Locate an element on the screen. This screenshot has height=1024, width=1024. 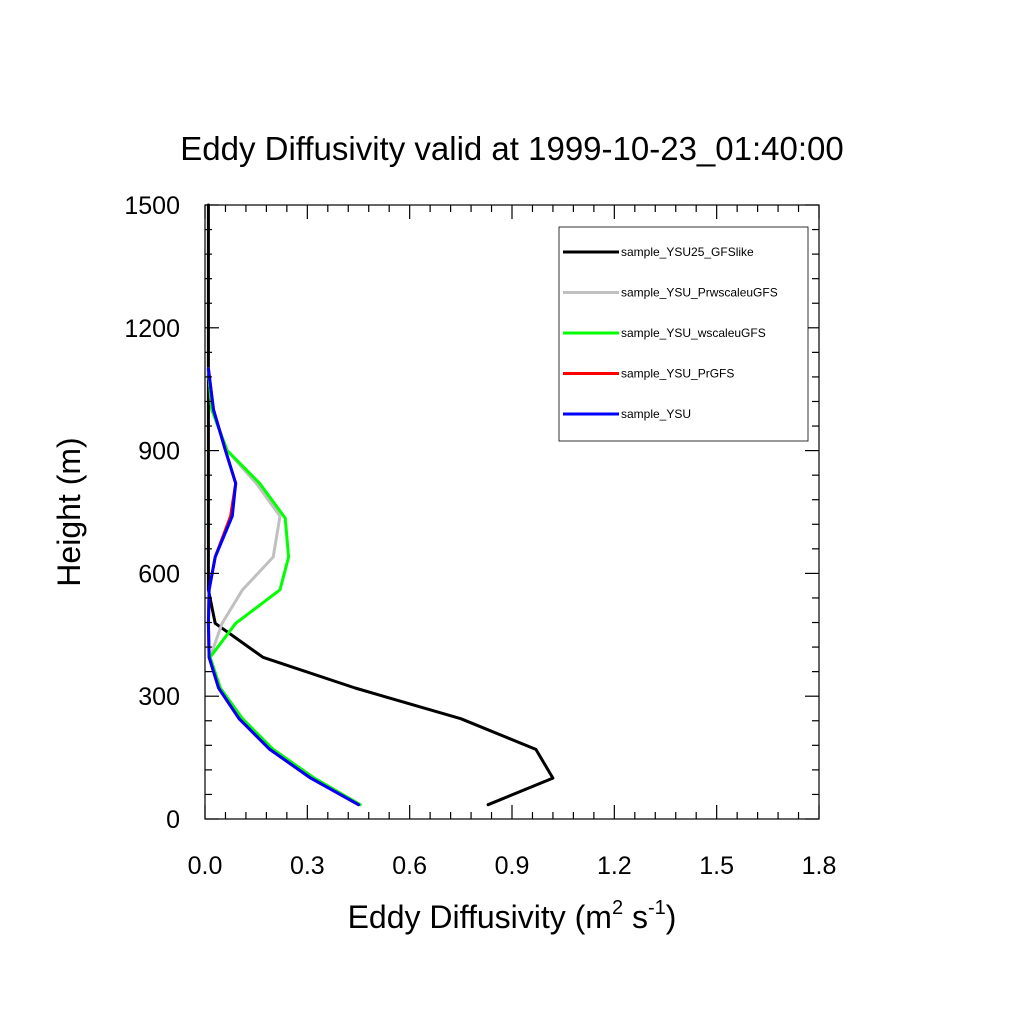
x-axis-label: Eddy Diffusivity (m2 s-1) is located at coordinates (512, 916).